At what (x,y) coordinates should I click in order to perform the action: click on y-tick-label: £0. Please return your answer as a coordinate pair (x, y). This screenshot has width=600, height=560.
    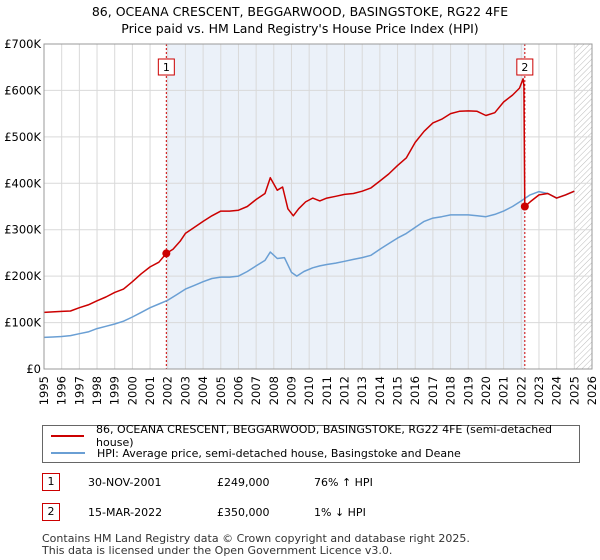
    Looking at the image, I should click on (33, 369).